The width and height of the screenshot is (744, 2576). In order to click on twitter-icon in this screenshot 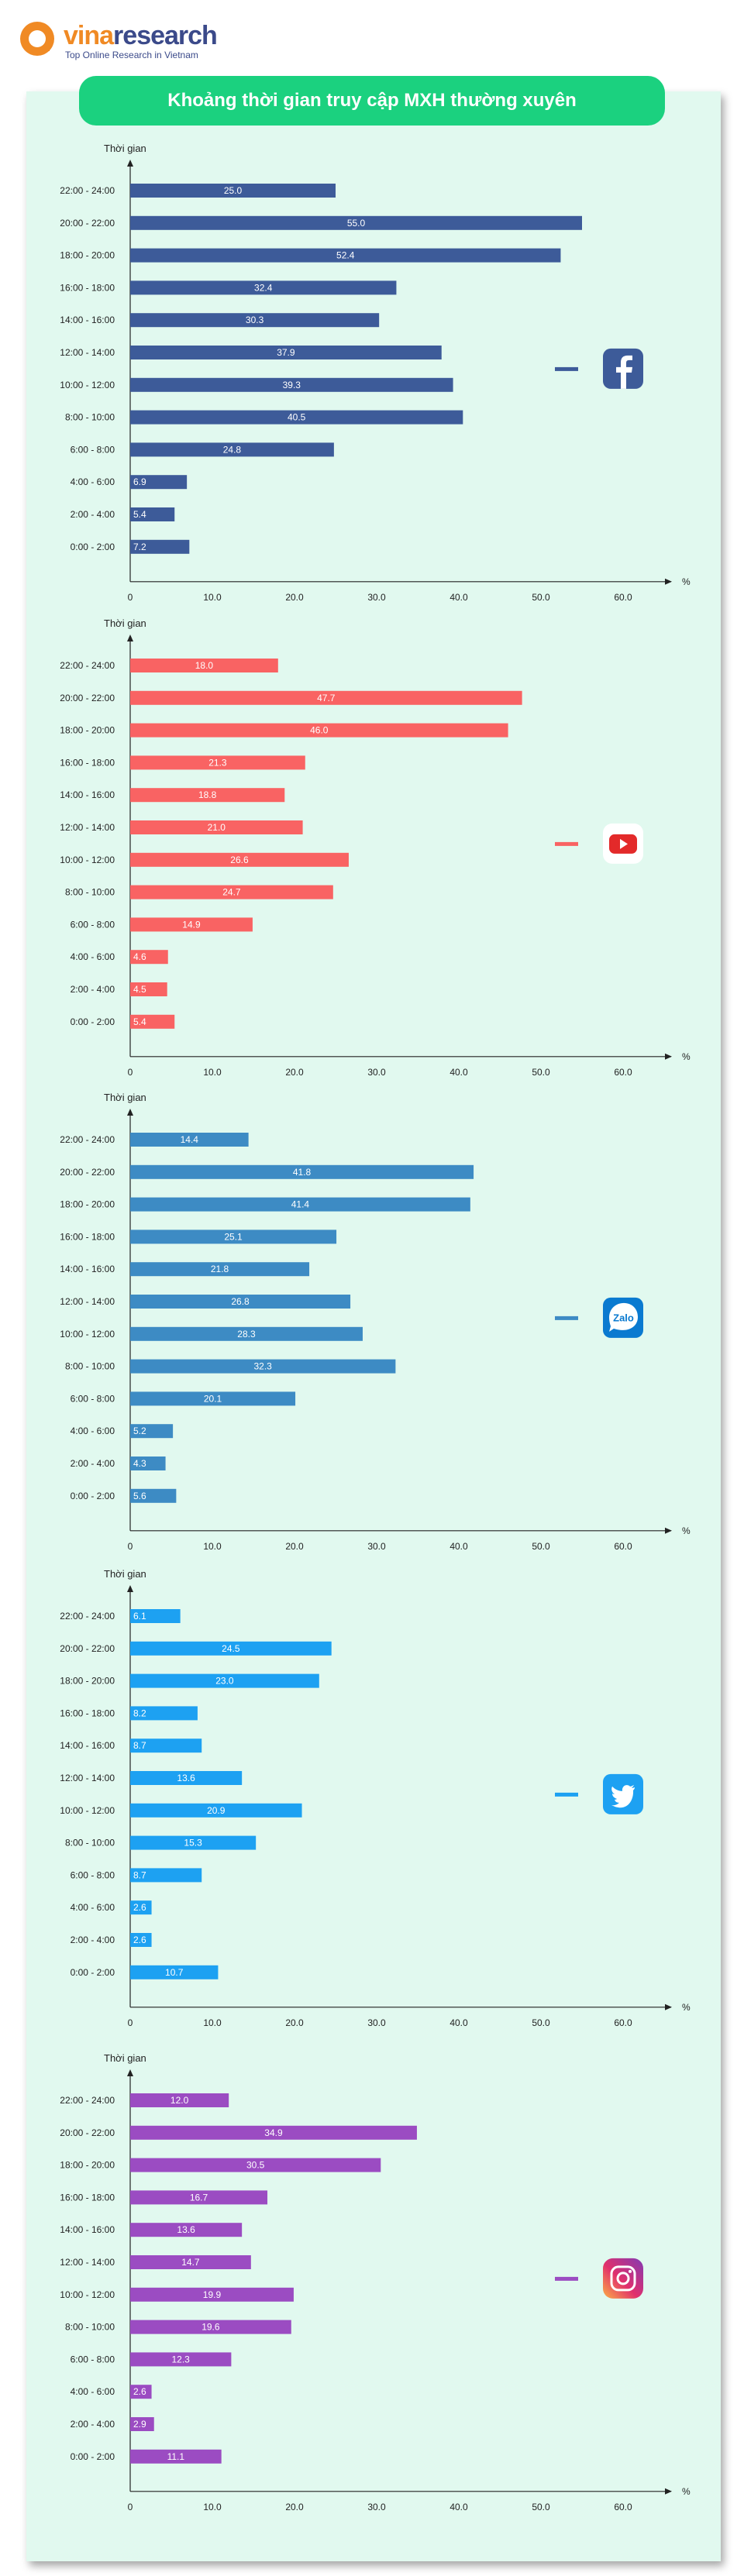, I will do `click(623, 1793)`.